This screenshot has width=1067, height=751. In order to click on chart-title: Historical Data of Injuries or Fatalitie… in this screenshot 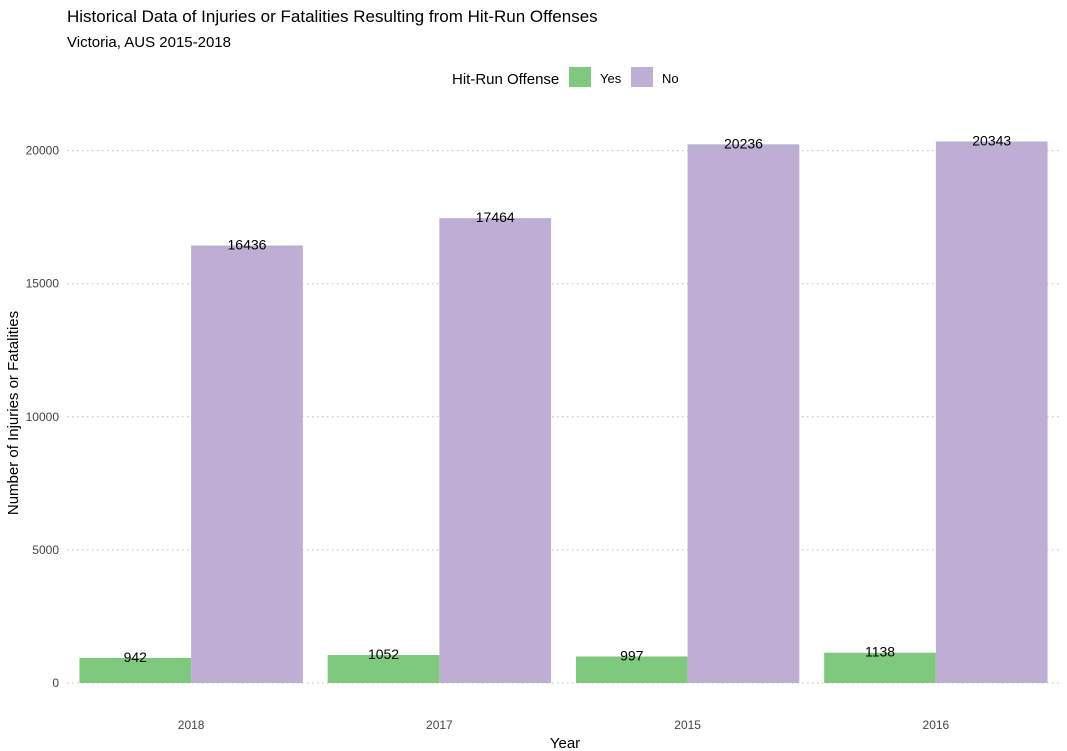, I will do `click(332, 16)`.